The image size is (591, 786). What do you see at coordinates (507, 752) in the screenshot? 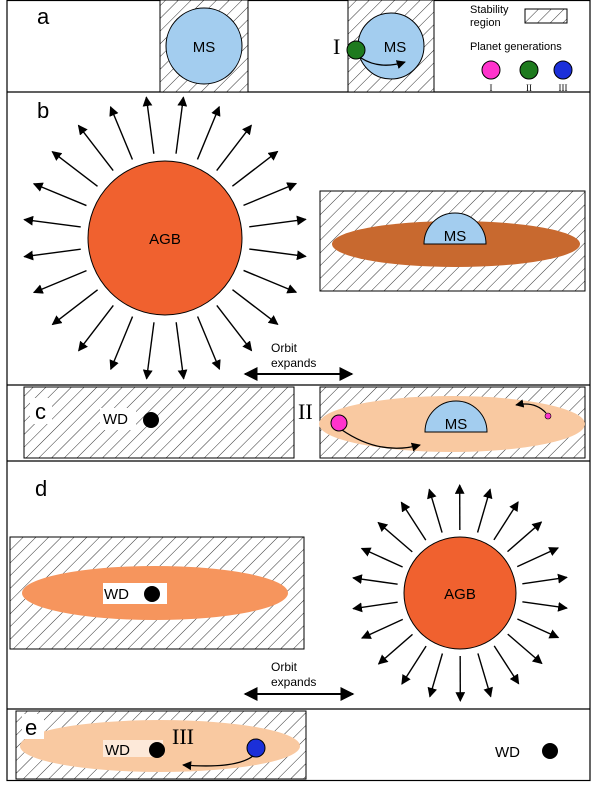
I see `wd-label-e2: WD` at bounding box center [507, 752].